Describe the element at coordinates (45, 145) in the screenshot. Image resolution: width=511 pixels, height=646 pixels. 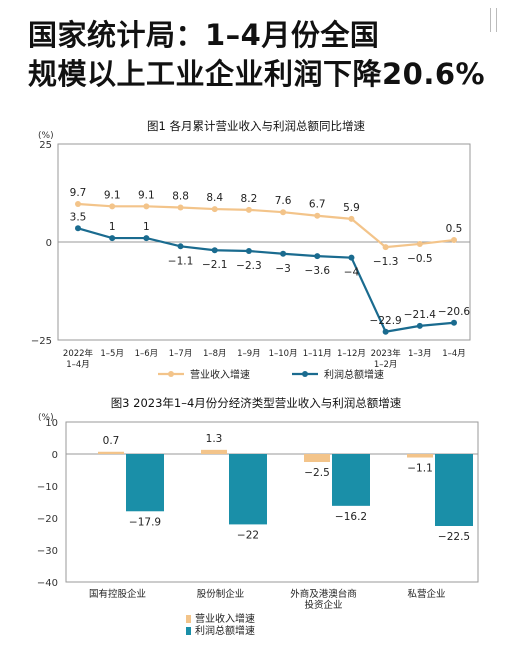
I see `y-tick-label: 25` at that location.